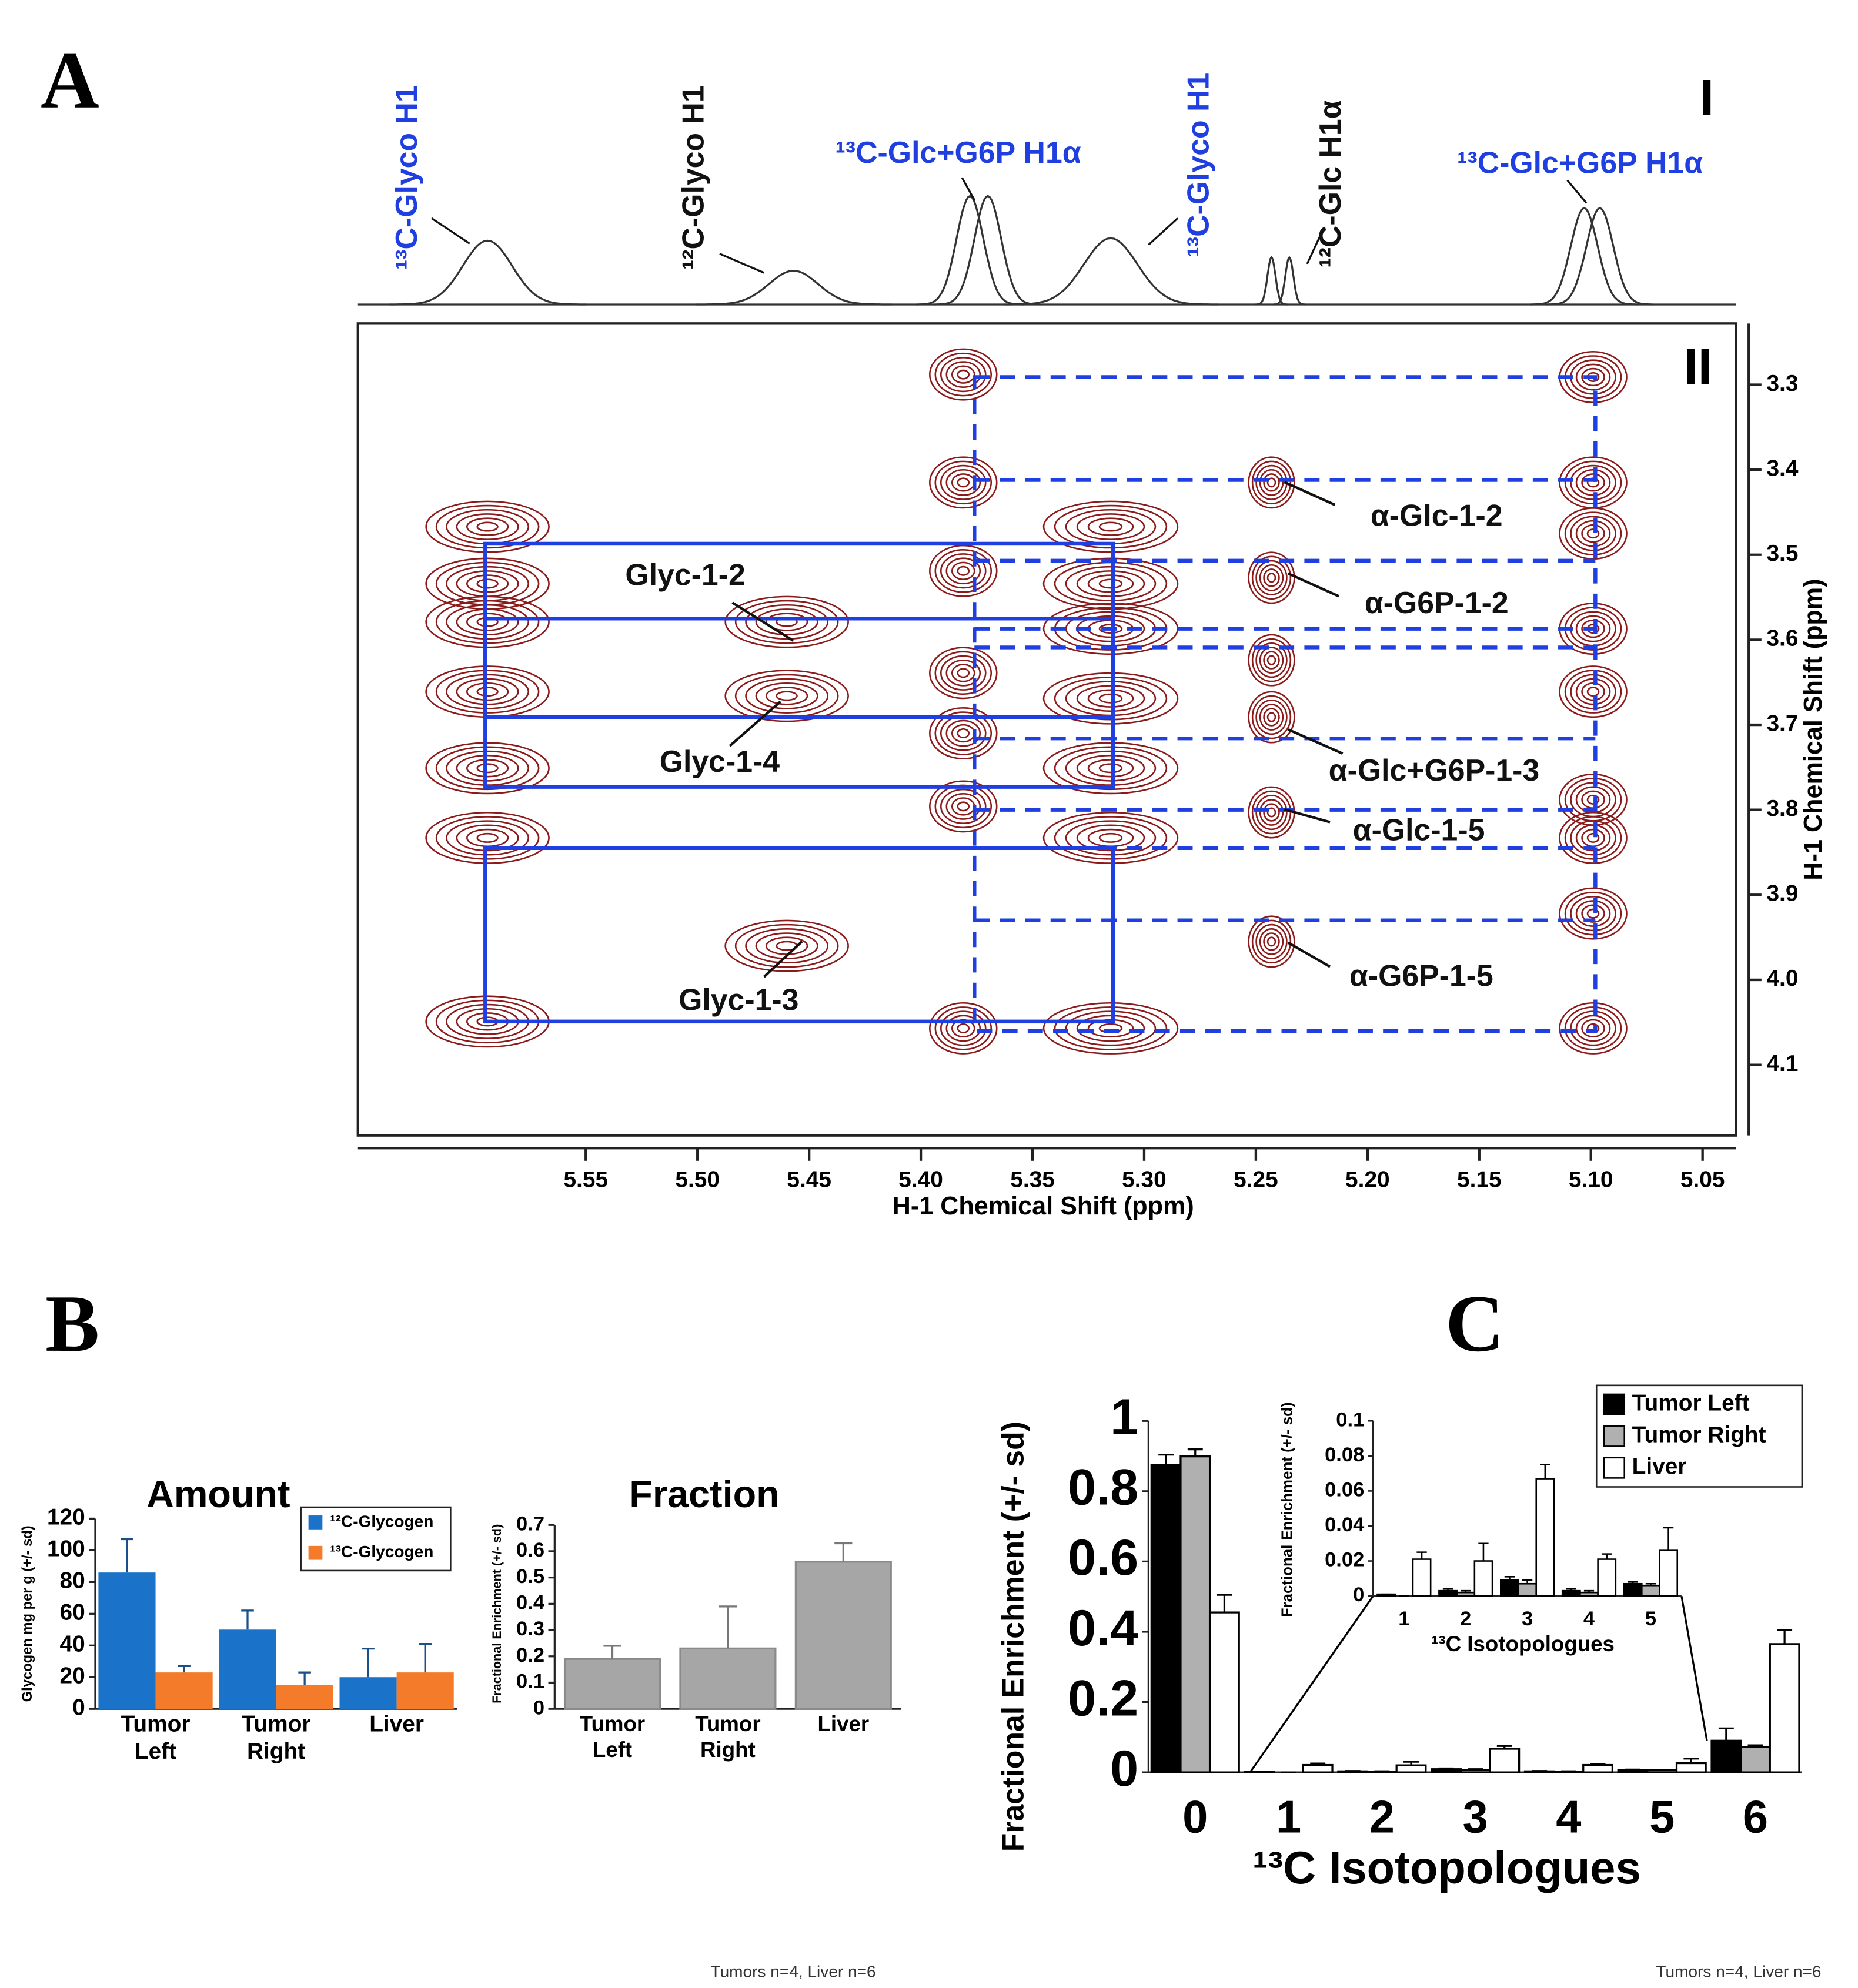 This screenshot has width=1858, height=1988. What do you see at coordinates (799, 935) in the screenshot?
I see `region-box` at bounding box center [799, 935].